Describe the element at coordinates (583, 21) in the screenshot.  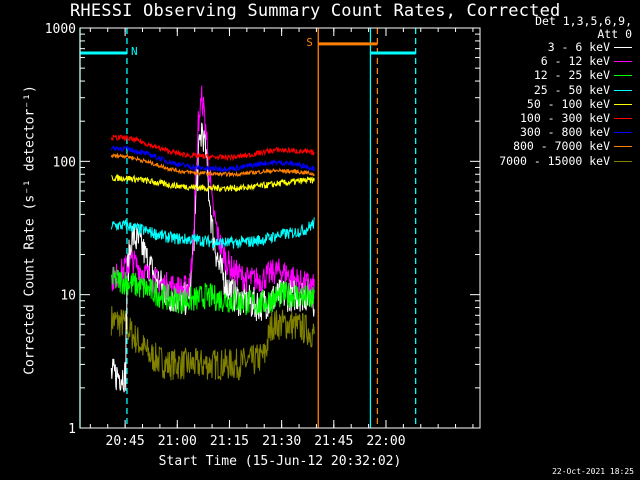
I see `detector-info: Det 1,3,5,6,9,` at that location.